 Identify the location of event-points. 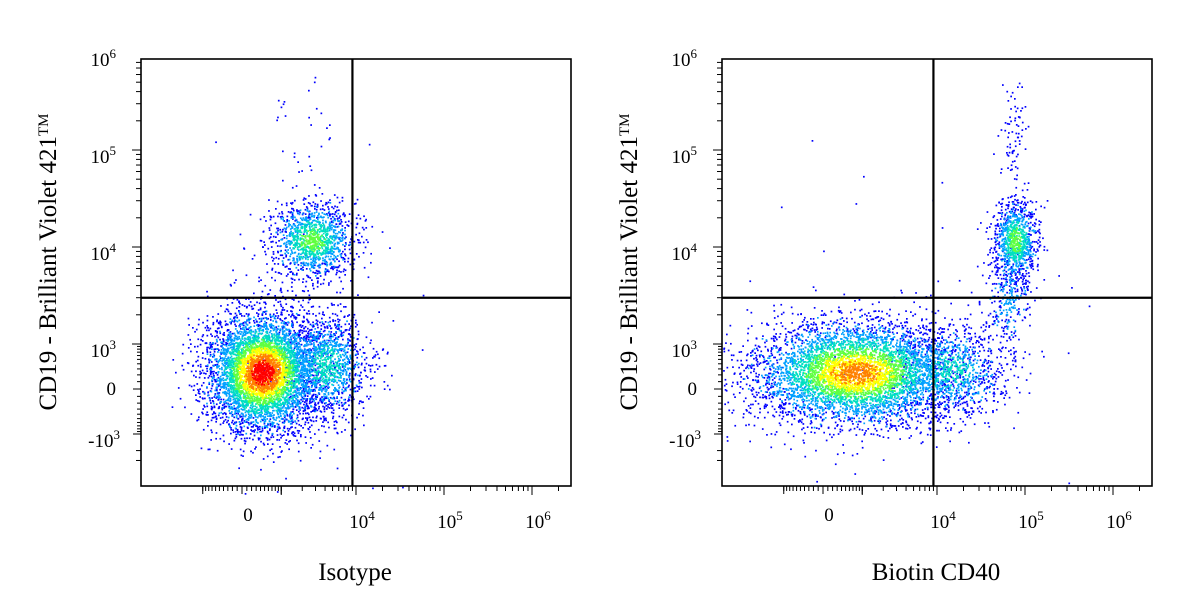
(298, 285).